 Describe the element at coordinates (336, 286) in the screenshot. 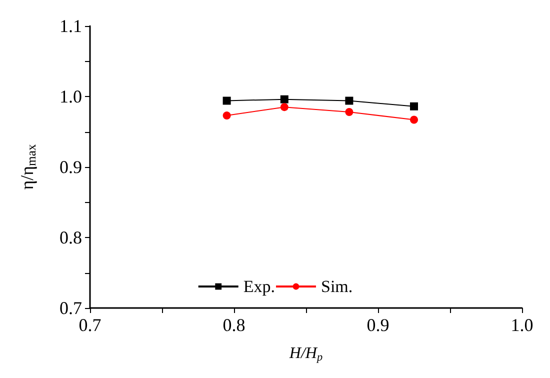

I see `legend-label: Sim.` at that location.